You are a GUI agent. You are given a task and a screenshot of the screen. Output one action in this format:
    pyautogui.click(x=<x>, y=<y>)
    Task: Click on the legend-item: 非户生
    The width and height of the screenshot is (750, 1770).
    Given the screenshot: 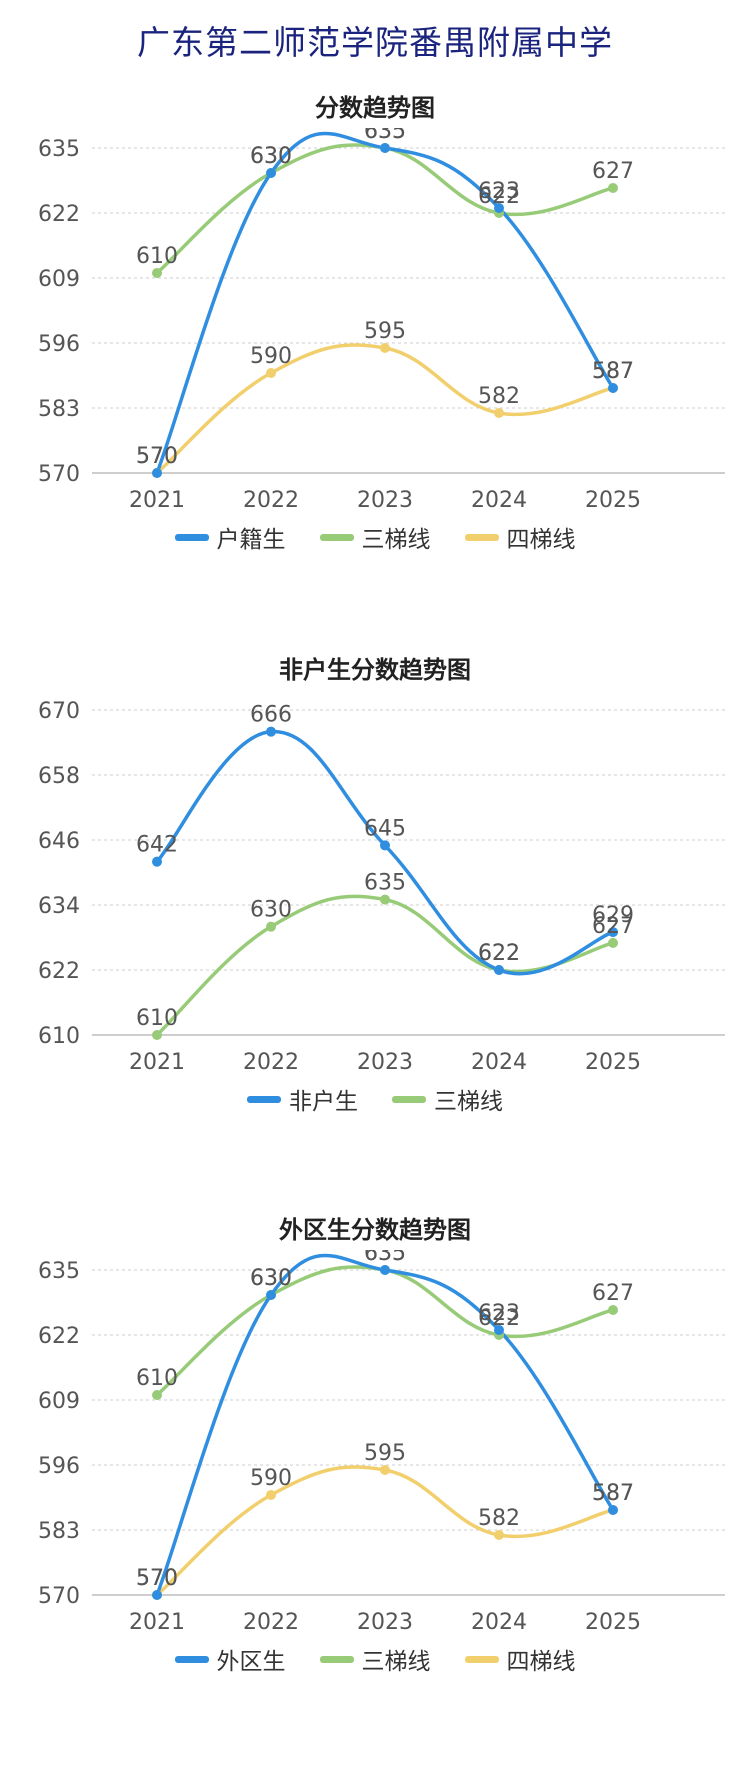 What is the action you would take?
    pyautogui.click(x=302, y=1099)
    